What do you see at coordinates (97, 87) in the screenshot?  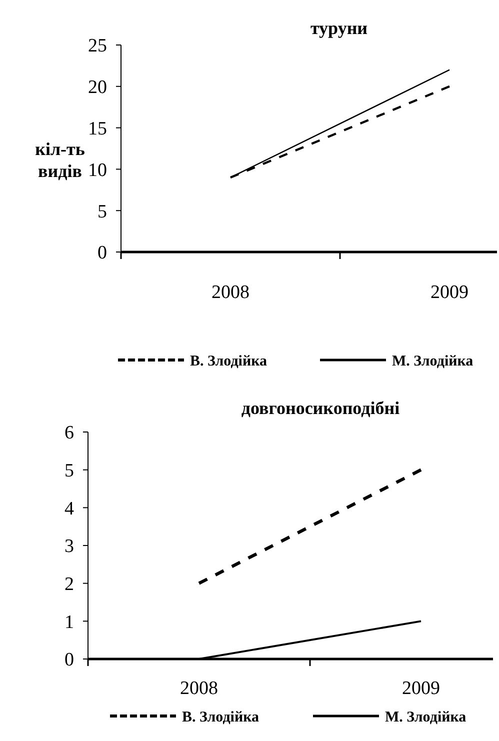 I see `y-tick-label: 20` at bounding box center [97, 87].